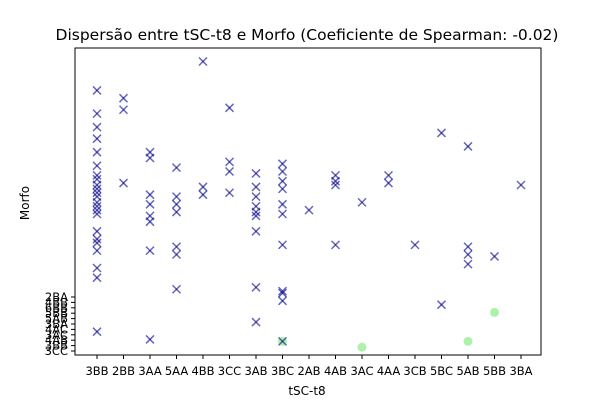 The height and width of the screenshot is (400, 600). Describe the element at coordinates (25, 203) in the screenshot. I see `y-axis-title: Morfo` at that location.